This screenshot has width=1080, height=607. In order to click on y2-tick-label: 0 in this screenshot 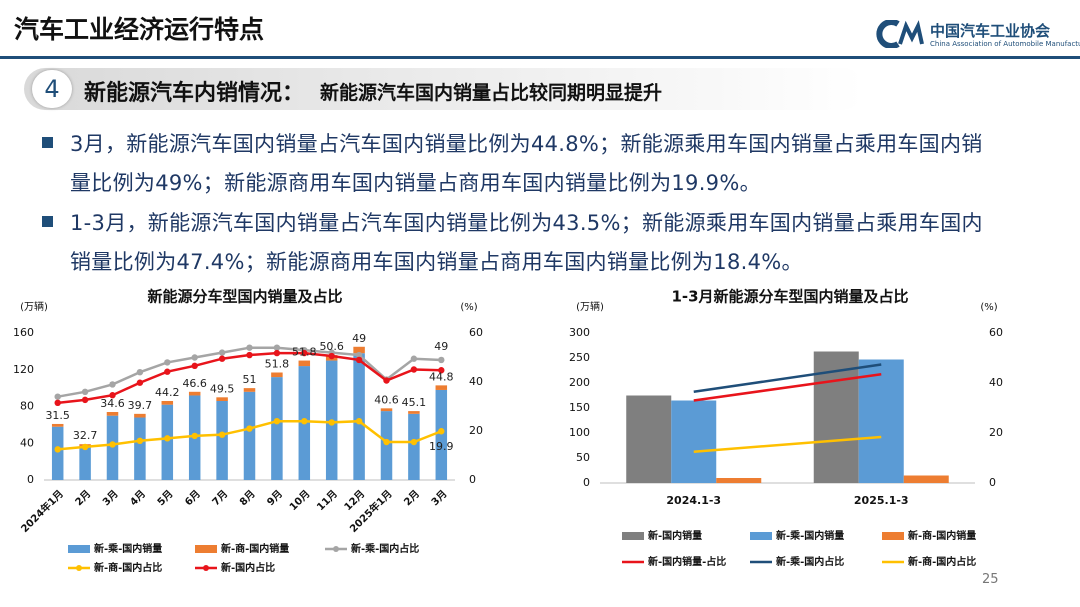, I will do `click(472, 479)`.